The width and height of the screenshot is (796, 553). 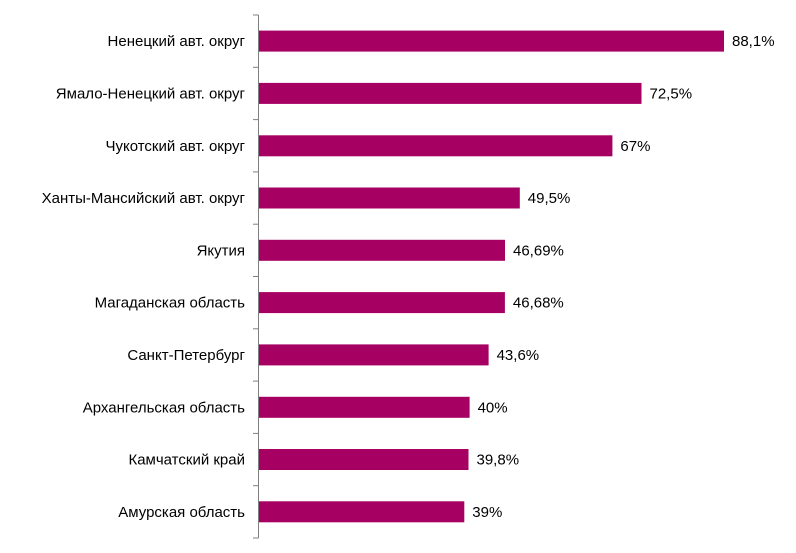 What do you see at coordinates (256, 276) in the screenshot?
I see `category-axis` at bounding box center [256, 276].